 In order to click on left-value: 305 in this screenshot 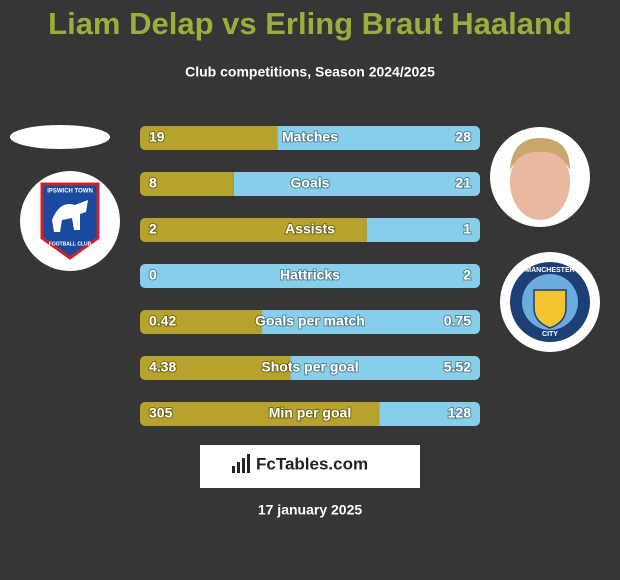, I will do `click(161, 413)`.